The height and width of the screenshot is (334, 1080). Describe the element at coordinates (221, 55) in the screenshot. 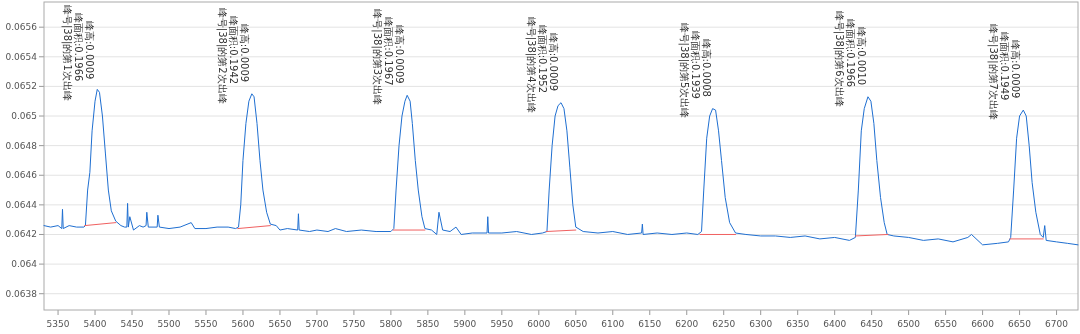

I see `annotation: 峰号|38|的第2次出峰` at that location.